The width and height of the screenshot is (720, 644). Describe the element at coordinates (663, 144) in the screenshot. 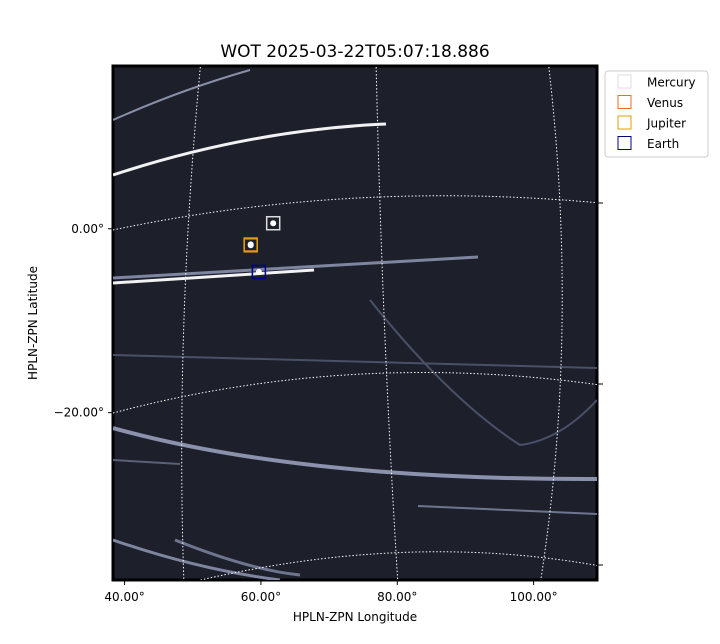

I see `legend-label: Earth` at that location.